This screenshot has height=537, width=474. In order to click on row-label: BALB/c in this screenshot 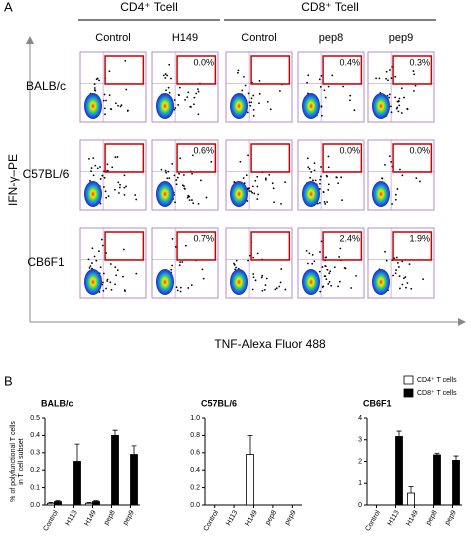, I will do `click(46, 86)`.